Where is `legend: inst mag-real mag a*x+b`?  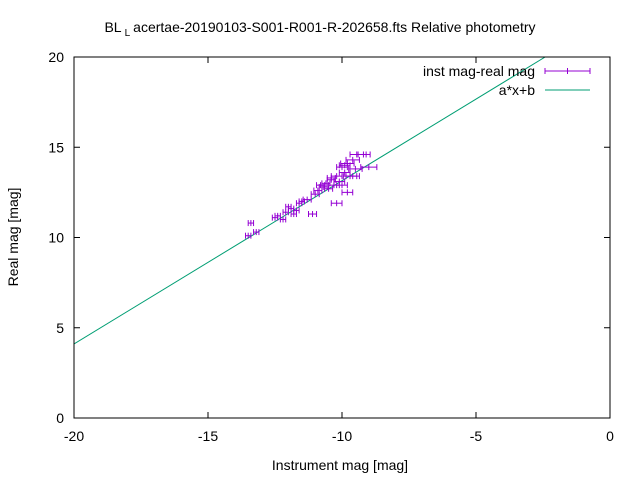 legend: inst mag-real mag a*x+b is located at coordinates (507, 80).